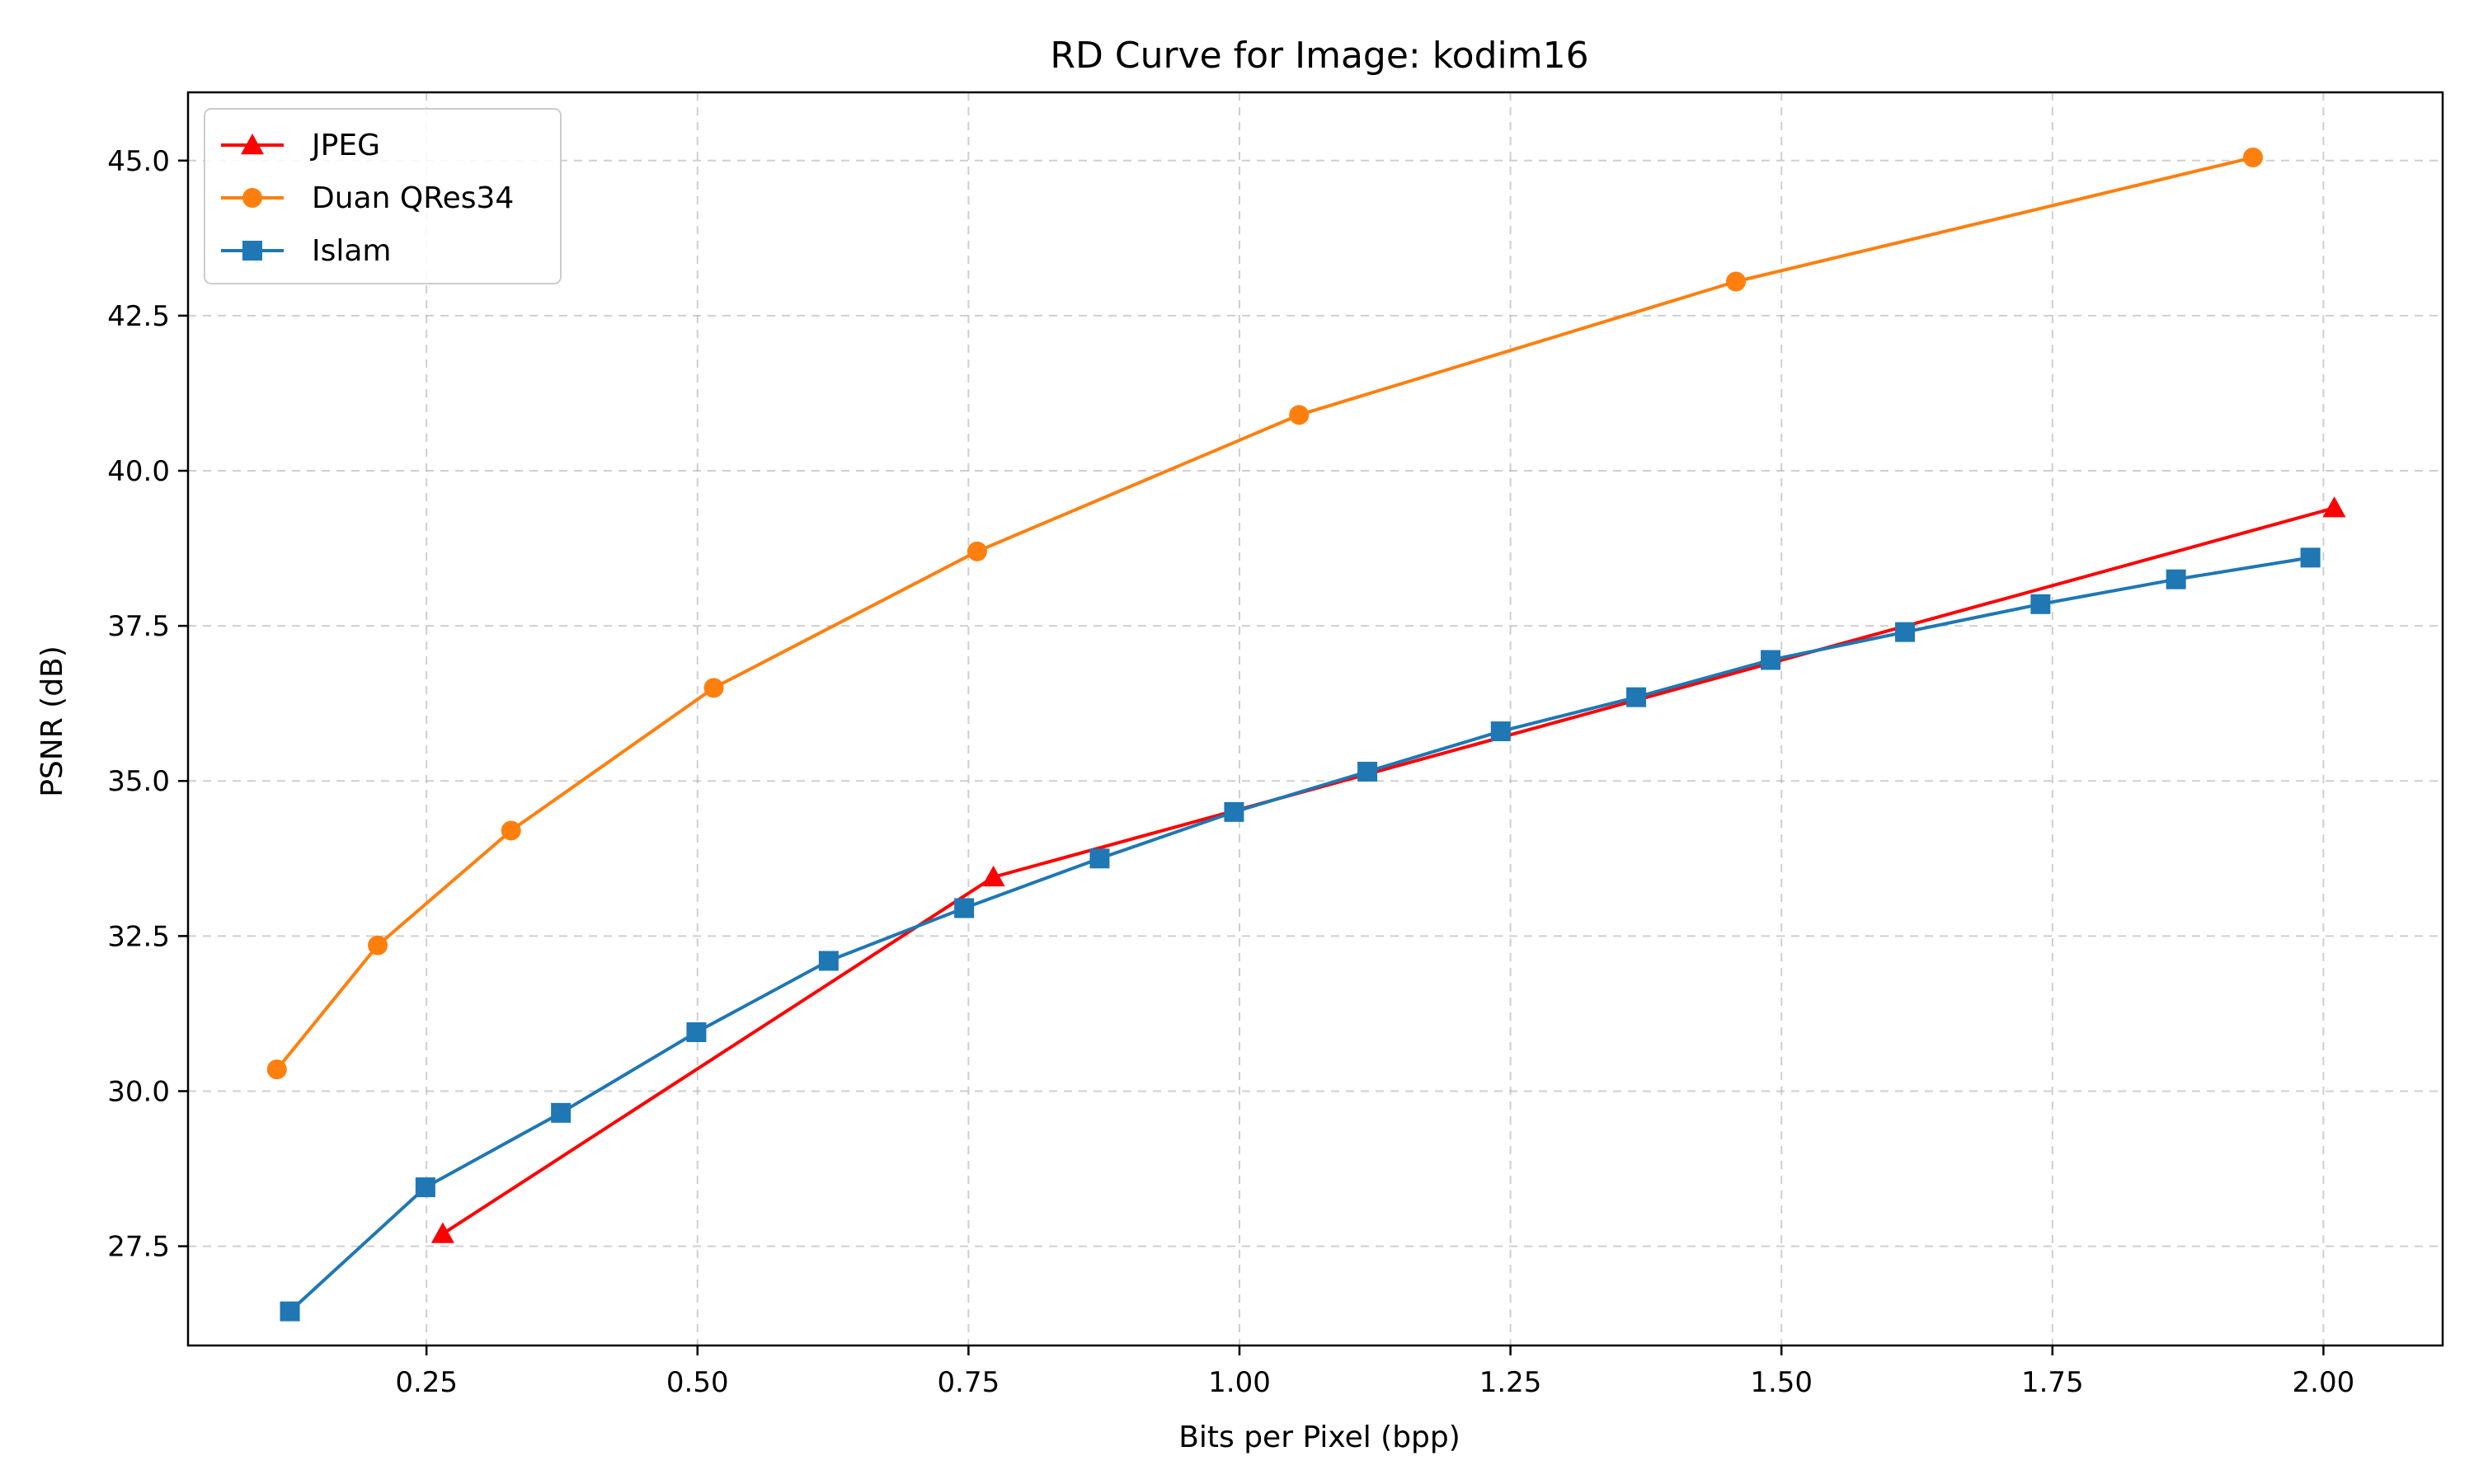 The height and width of the screenshot is (1484, 2474). What do you see at coordinates (138, 1091) in the screenshot?
I see `y-tick-label: 30.0` at bounding box center [138, 1091].